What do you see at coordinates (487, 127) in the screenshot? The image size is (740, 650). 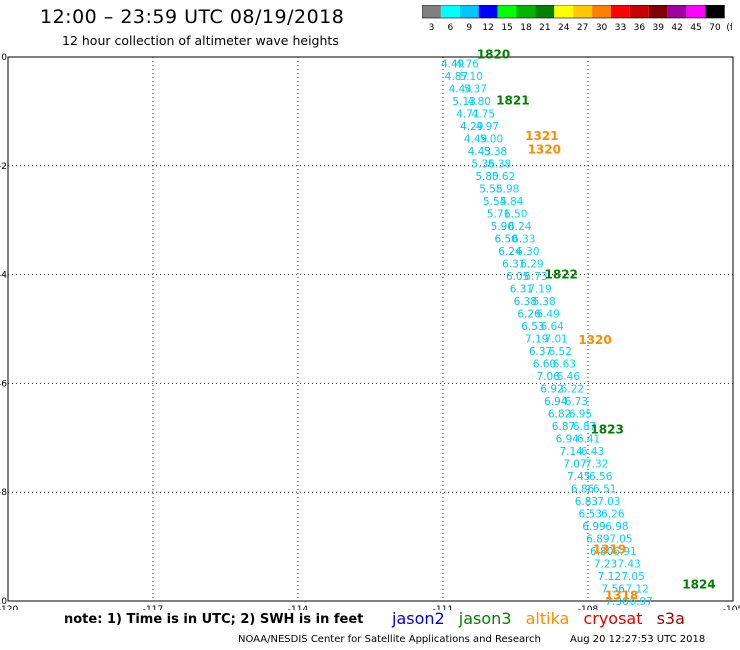 I see `swh-value-track_b: 4.97` at bounding box center [487, 127].